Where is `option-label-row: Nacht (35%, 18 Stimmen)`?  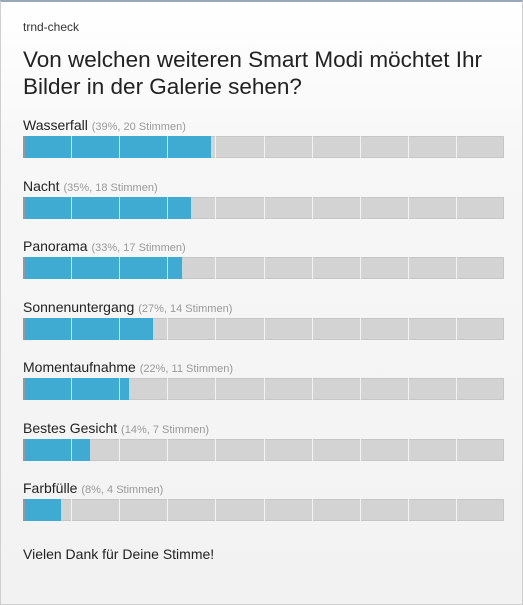 option-label-row: Nacht (35%, 18 Stimmen) is located at coordinates (262, 187).